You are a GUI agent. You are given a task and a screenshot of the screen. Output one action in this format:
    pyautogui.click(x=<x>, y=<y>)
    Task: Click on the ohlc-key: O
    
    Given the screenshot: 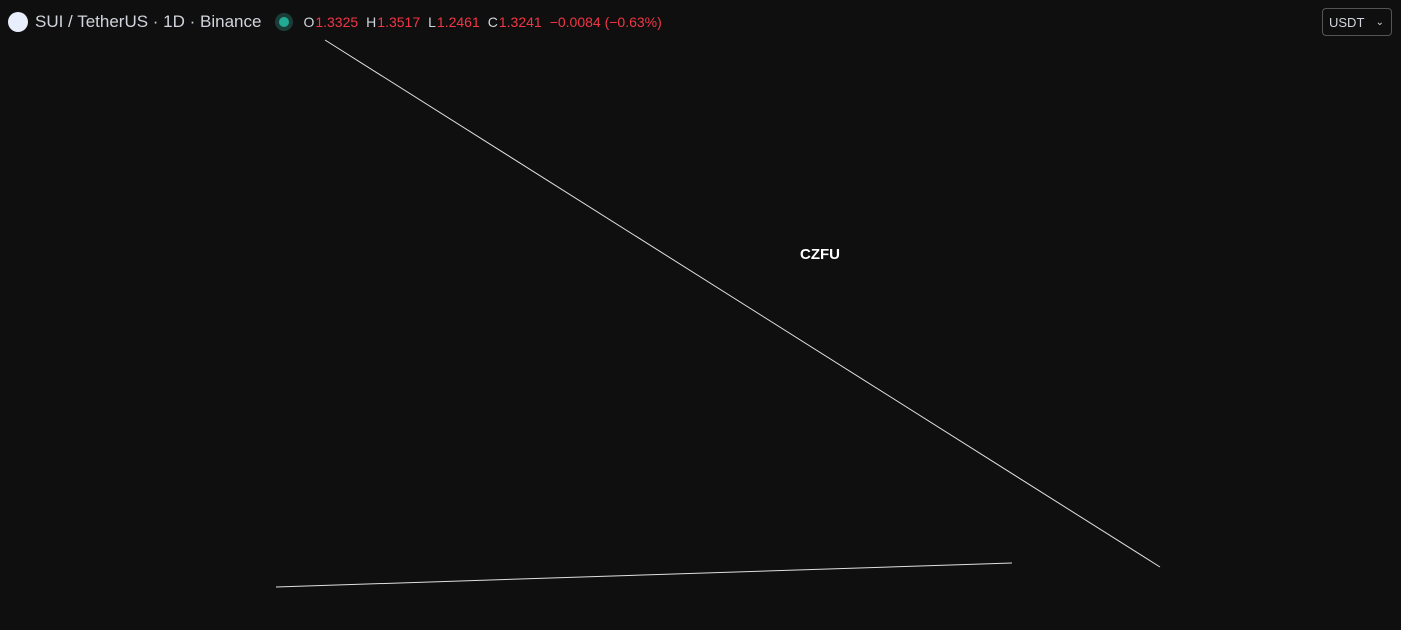 What is the action you would take?
    pyautogui.click(x=309, y=22)
    